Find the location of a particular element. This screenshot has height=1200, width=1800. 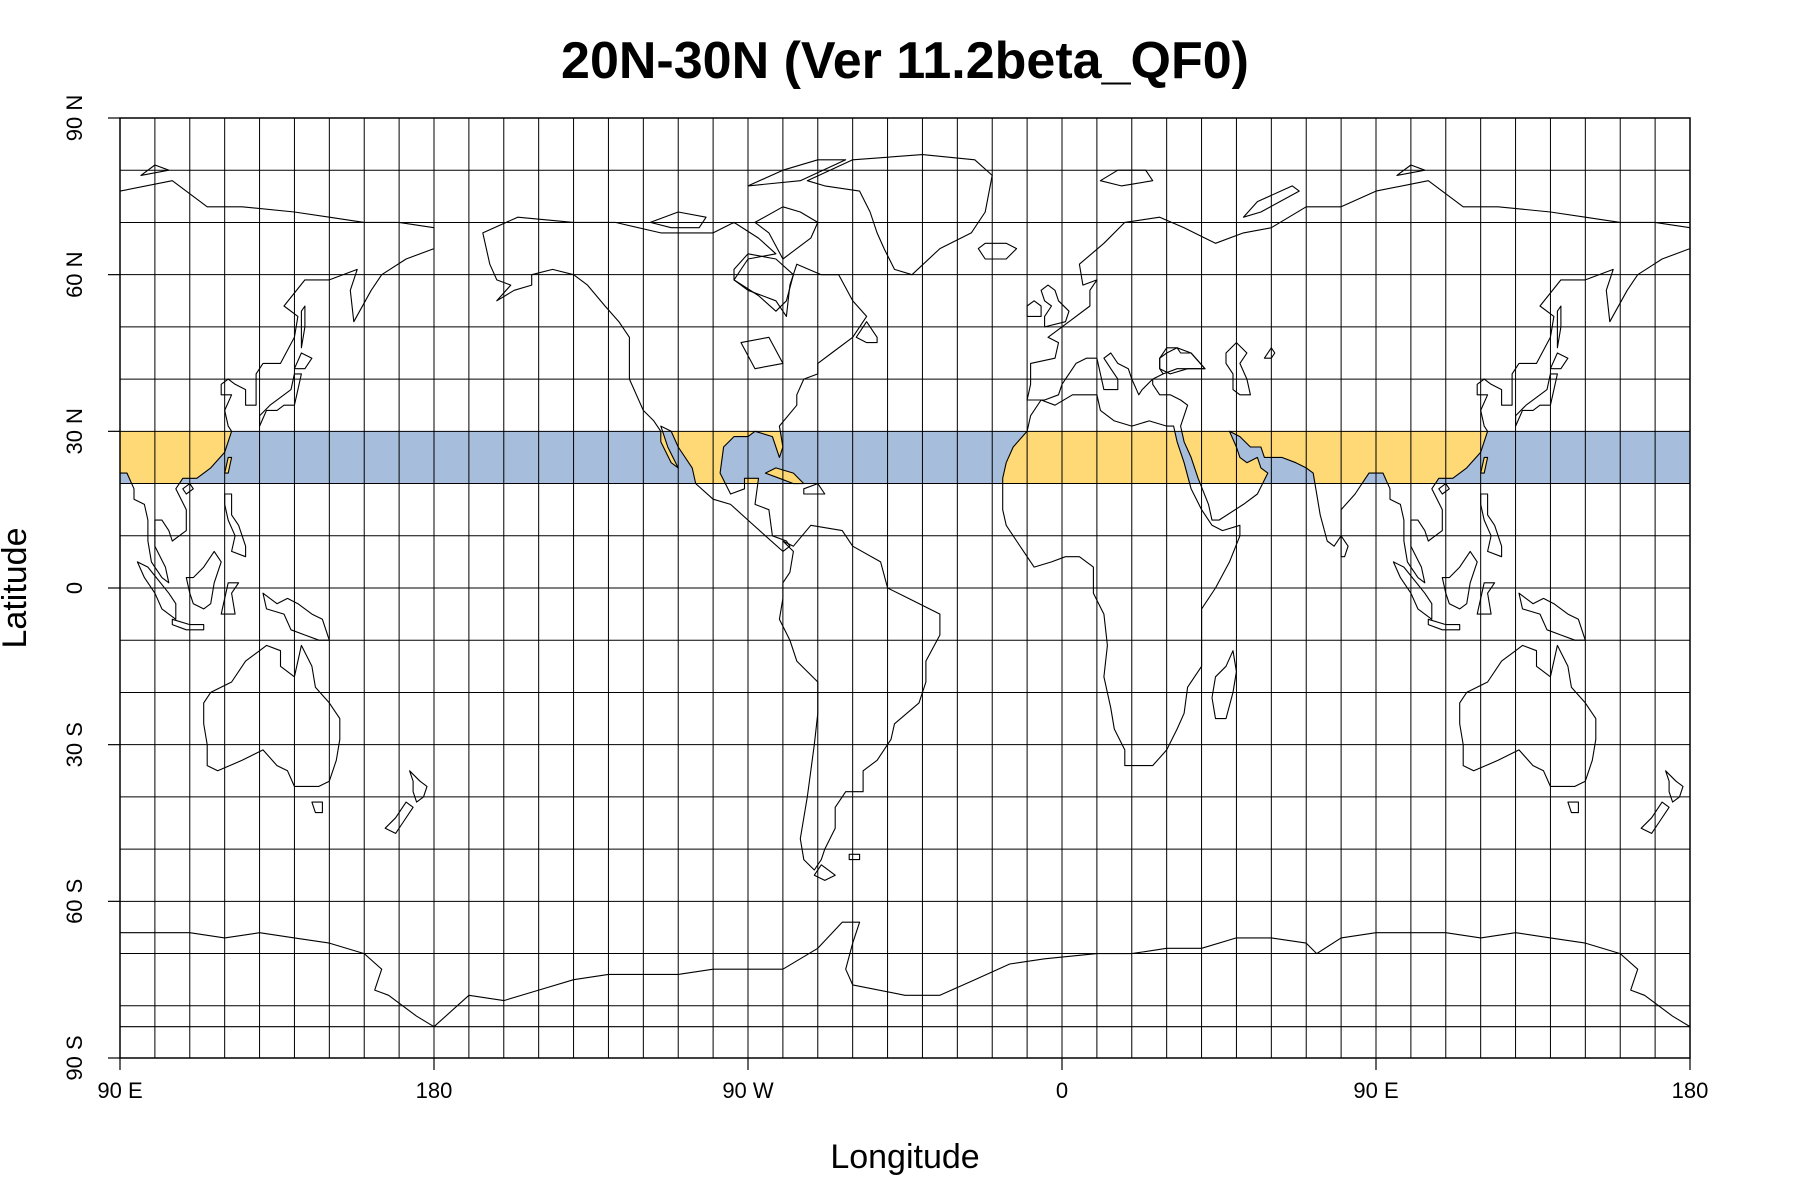

y-tick-label: 60 N is located at coordinates (74, 274).